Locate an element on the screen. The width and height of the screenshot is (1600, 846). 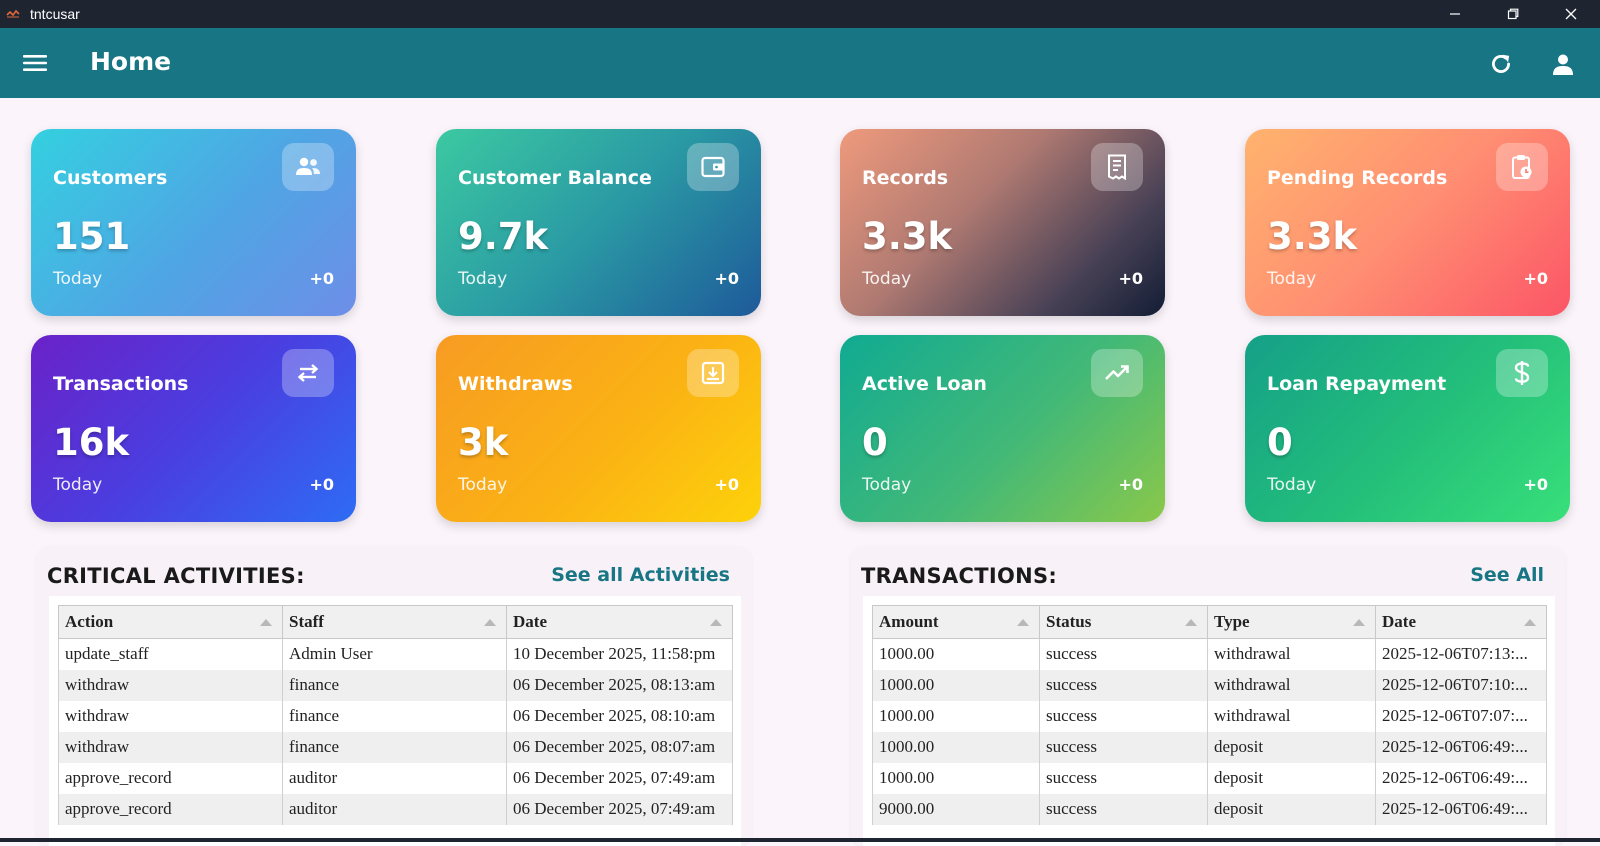
column-header-amount: Amount is located at coordinates (956, 622).